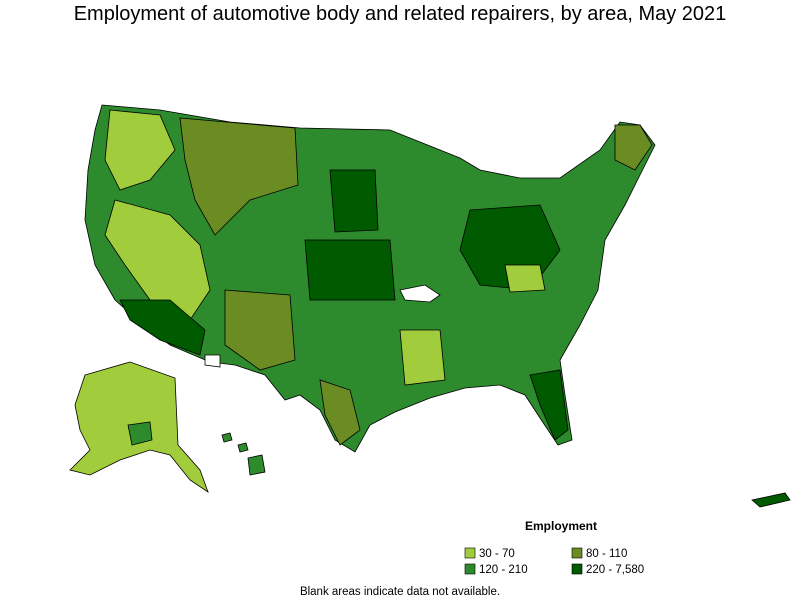 This screenshot has width=800, height=600. Describe the element at coordinates (606, 554) in the screenshot. I see `legend-label: 80 - 110` at that location.